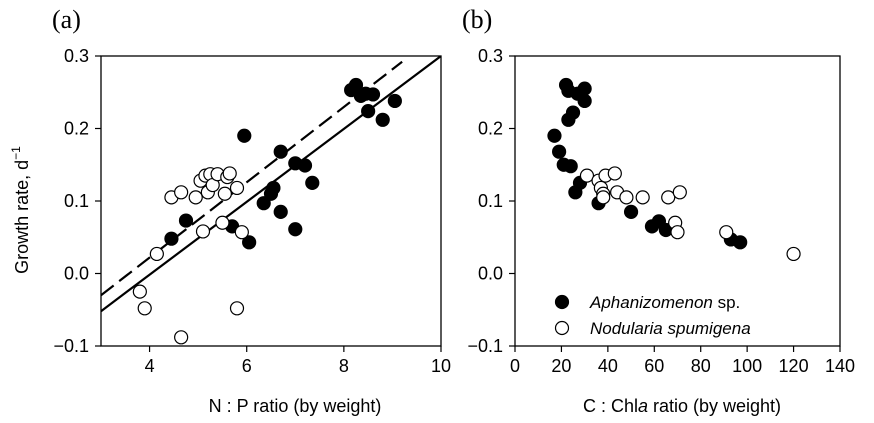 This screenshot has height=423, width=874. Describe the element at coordinates (344, 366) in the screenshot. I see `x-tick-label: 8` at that location.